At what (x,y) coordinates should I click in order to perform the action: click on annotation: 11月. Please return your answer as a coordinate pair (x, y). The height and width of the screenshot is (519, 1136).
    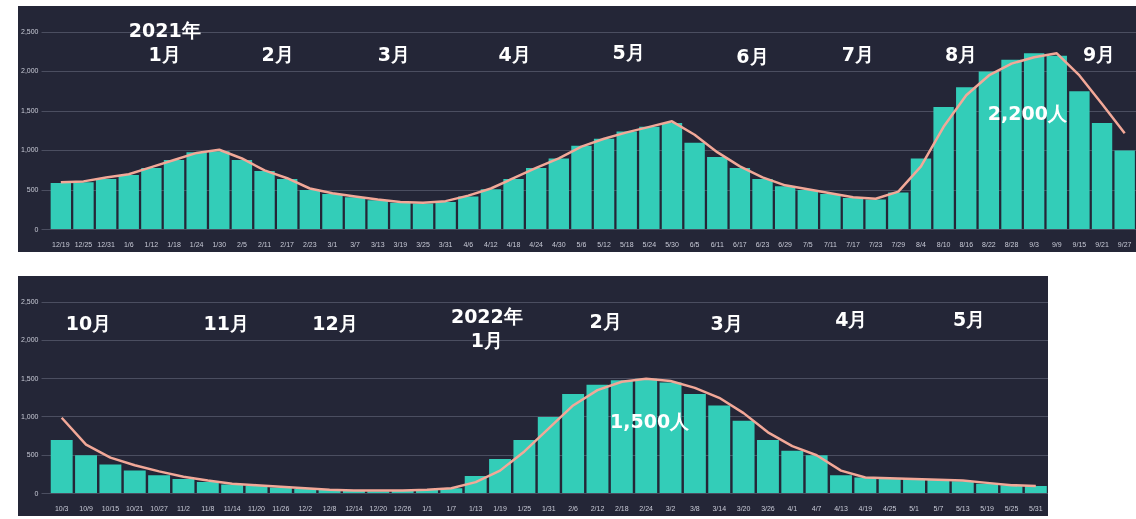
    Looking at the image, I should click on (226, 322).